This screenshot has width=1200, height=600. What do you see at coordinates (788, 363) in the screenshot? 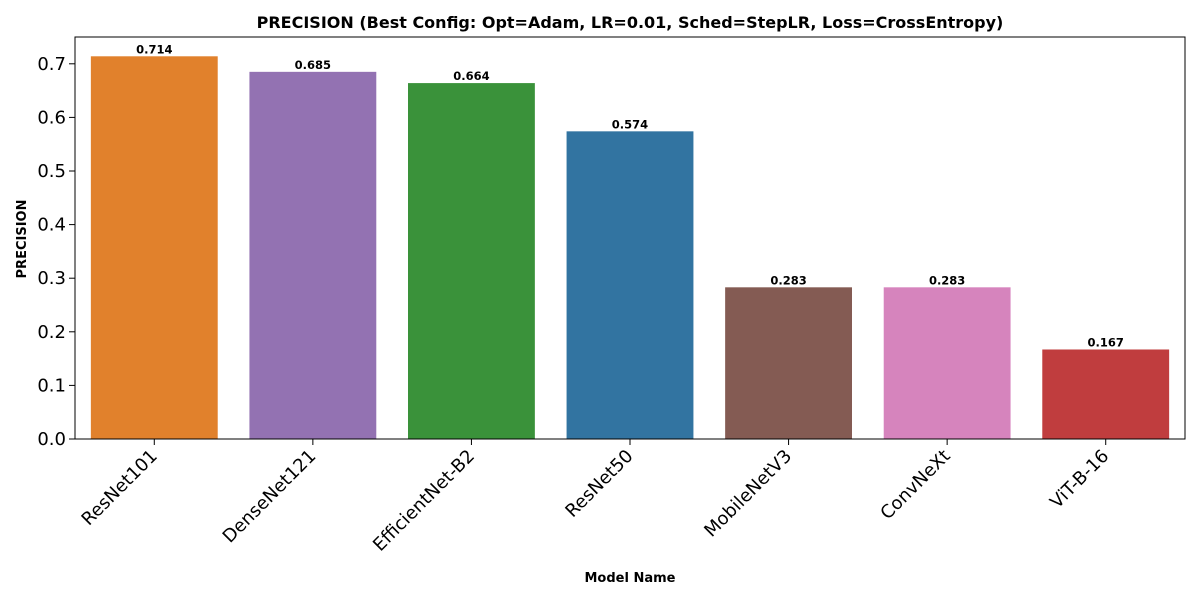
I see `bar-mobilenetv3` at bounding box center [788, 363].